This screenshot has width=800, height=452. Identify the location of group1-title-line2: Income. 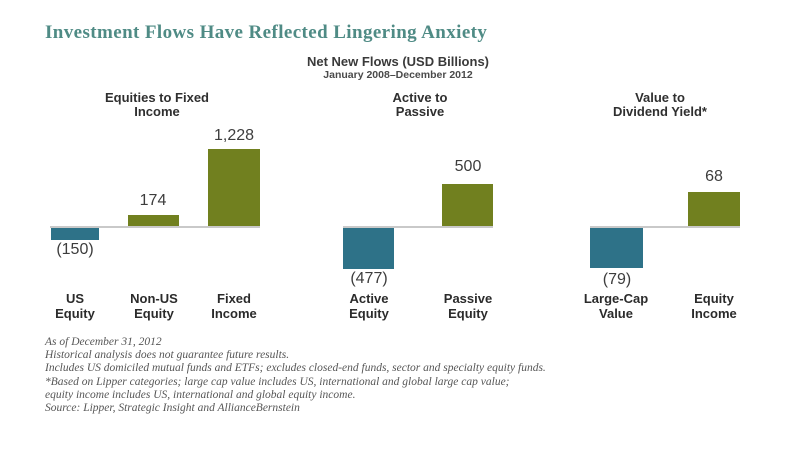
(157, 111).